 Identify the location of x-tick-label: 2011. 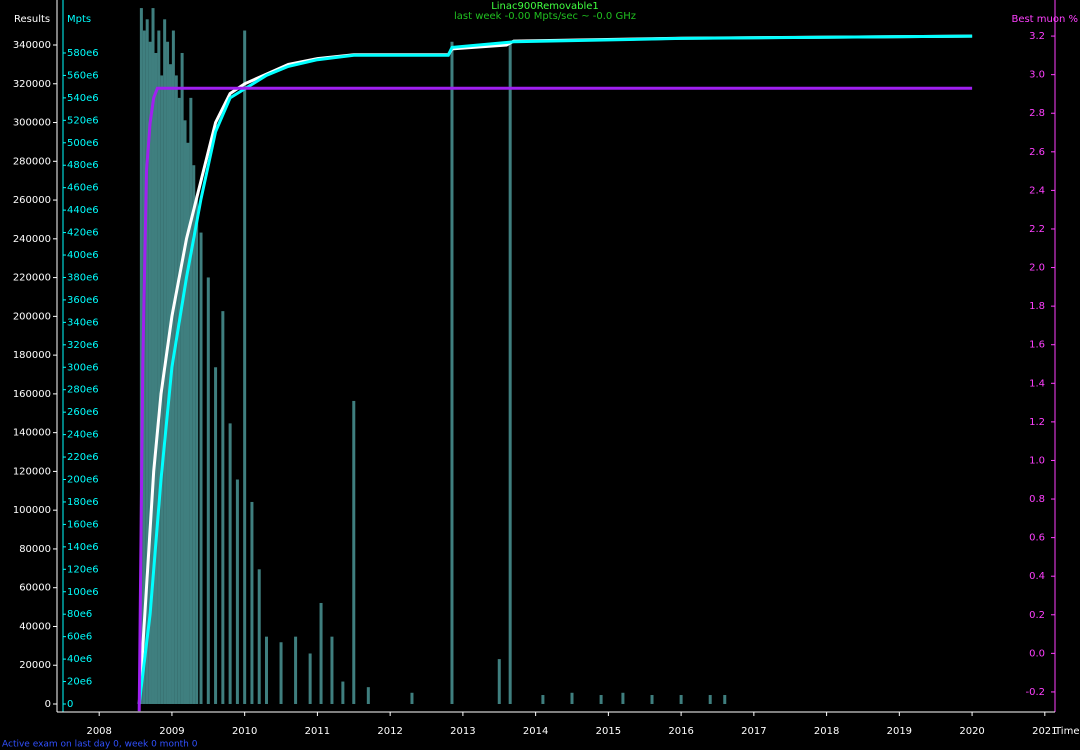
(317, 731).